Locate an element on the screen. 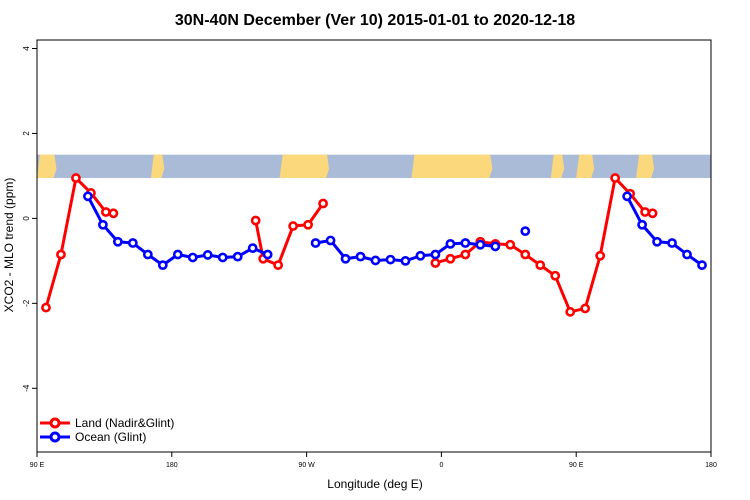 The height and width of the screenshot is (500, 750). y-tick-label-1: 2 is located at coordinates (26, 133).